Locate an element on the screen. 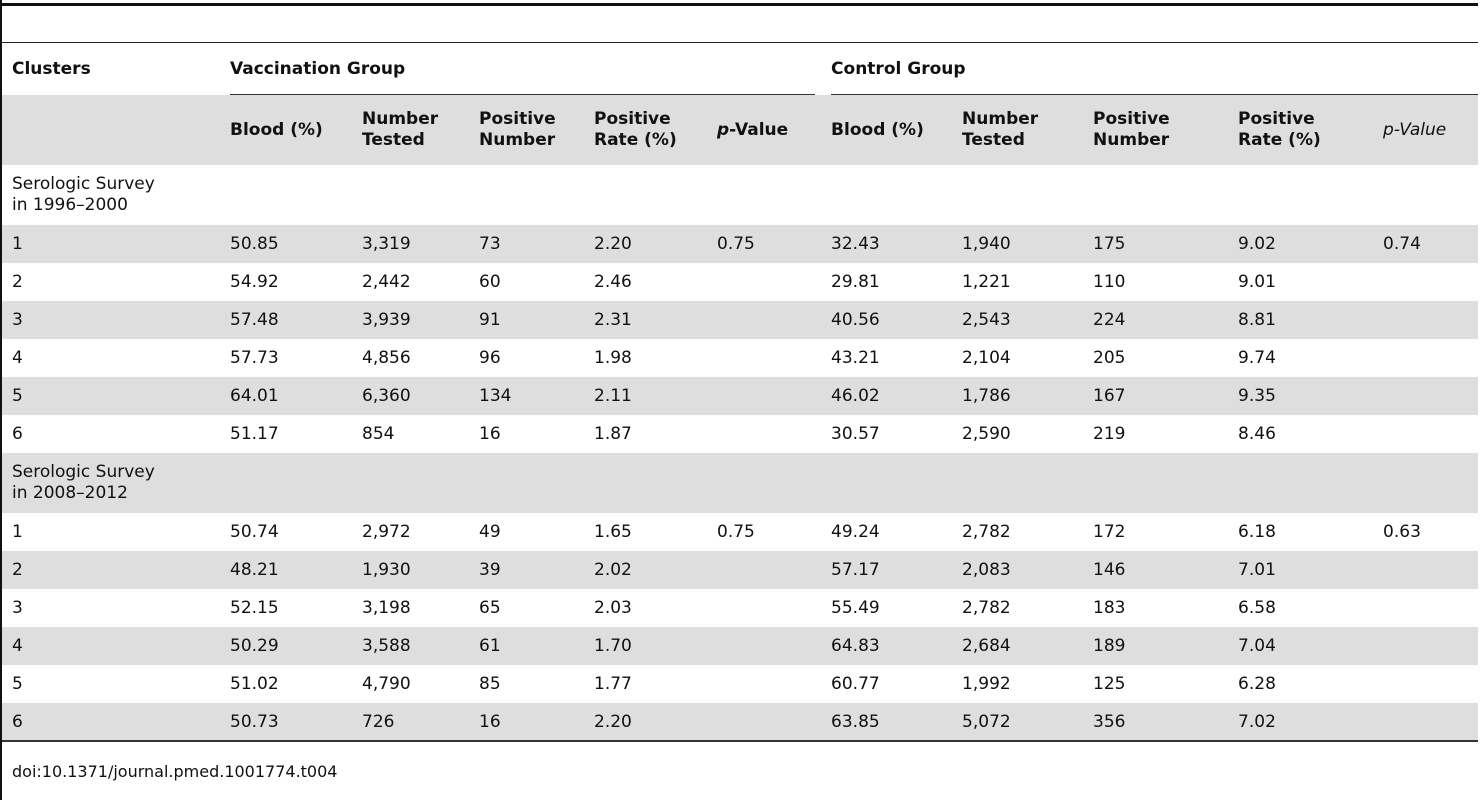 Image resolution: width=1480 pixels, height=800 pixels. ctrl-positive-number-cell: 183 is located at coordinates (1109, 608).